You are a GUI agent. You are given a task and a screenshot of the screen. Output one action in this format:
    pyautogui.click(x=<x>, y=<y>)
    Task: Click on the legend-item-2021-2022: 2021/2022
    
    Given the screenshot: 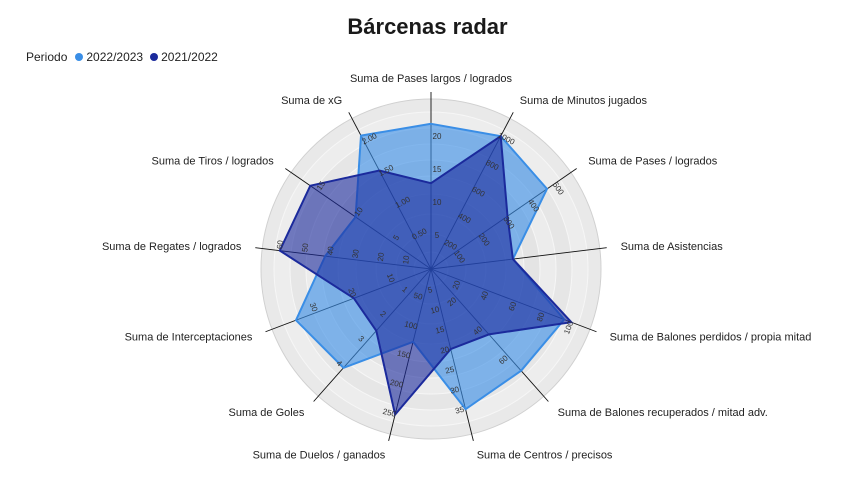 What is the action you would take?
    pyautogui.click(x=184, y=57)
    